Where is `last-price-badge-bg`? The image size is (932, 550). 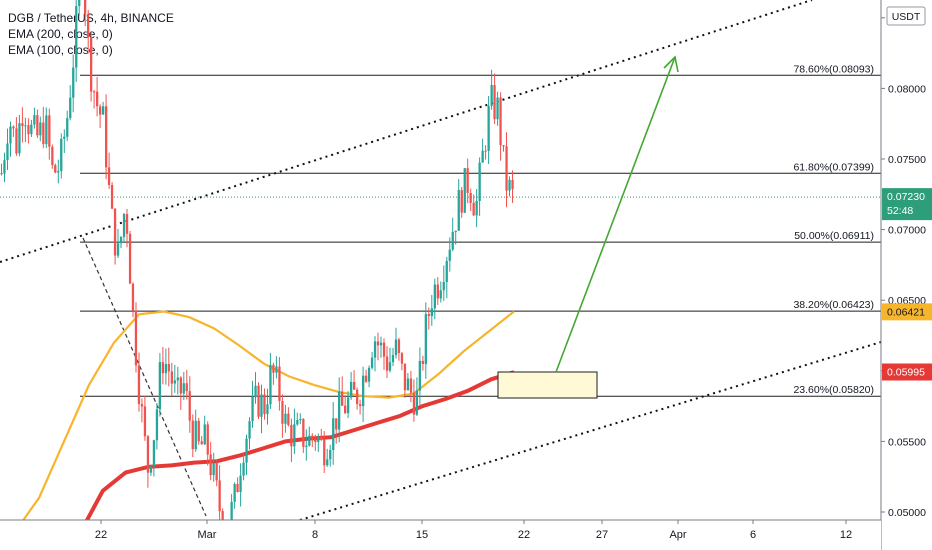 last-price-badge-bg is located at coordinates (907, 204).